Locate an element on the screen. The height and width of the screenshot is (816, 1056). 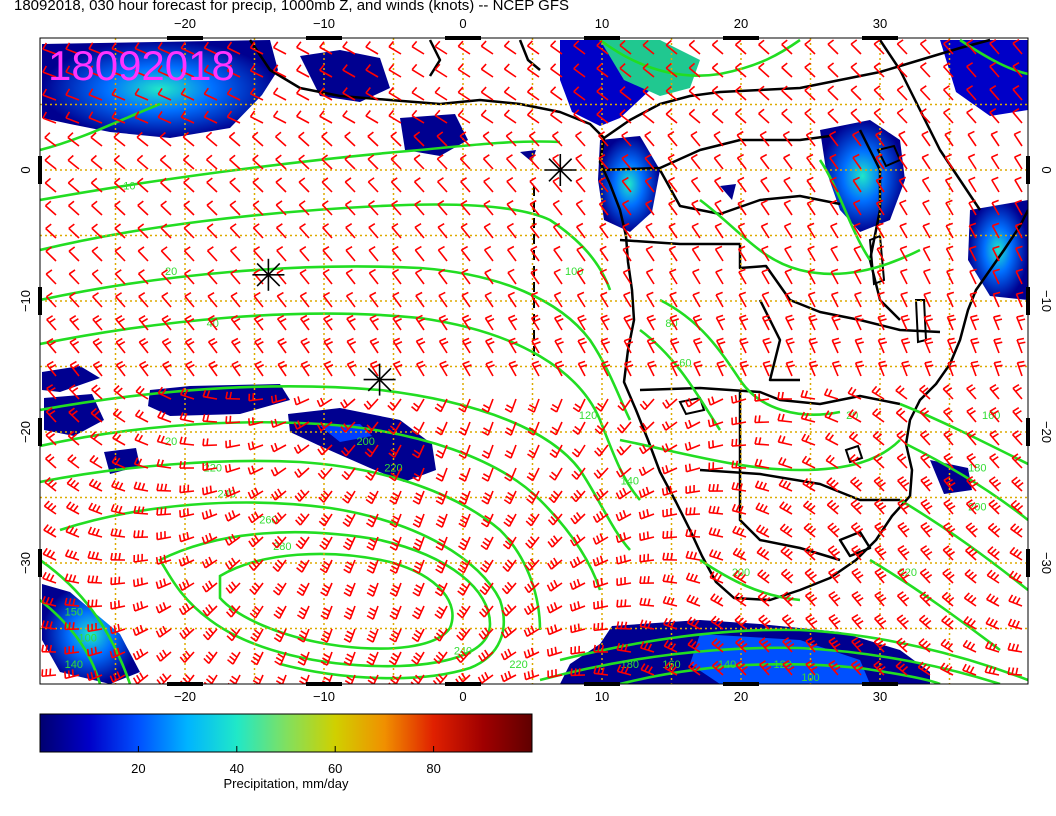
x-tick-label-bottom: 0 is located at coordinates (462, 696).